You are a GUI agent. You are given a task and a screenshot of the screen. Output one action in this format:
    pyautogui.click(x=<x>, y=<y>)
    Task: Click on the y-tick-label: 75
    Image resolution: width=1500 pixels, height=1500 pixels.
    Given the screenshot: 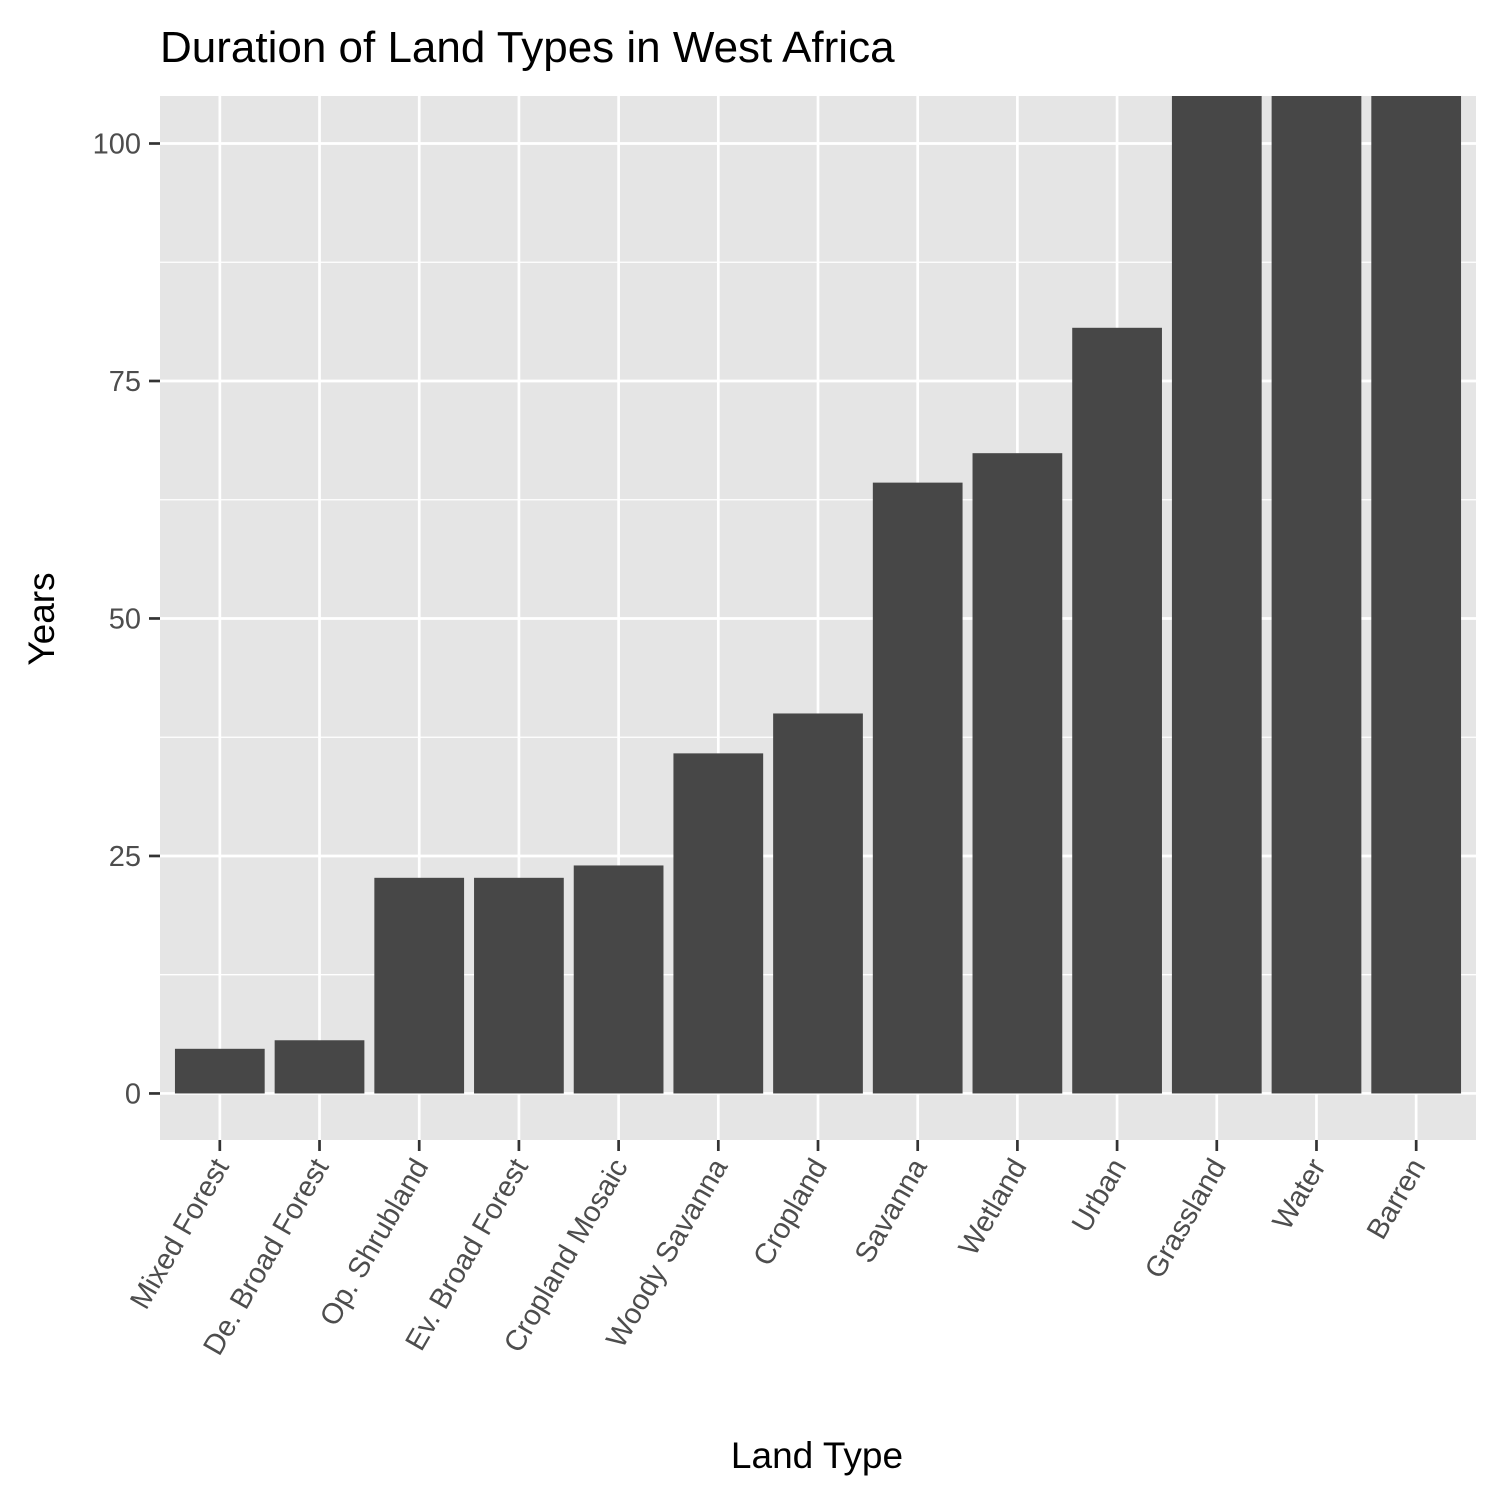 What is the action you would take?
    pyautogui.click(x=125, y=382)
    